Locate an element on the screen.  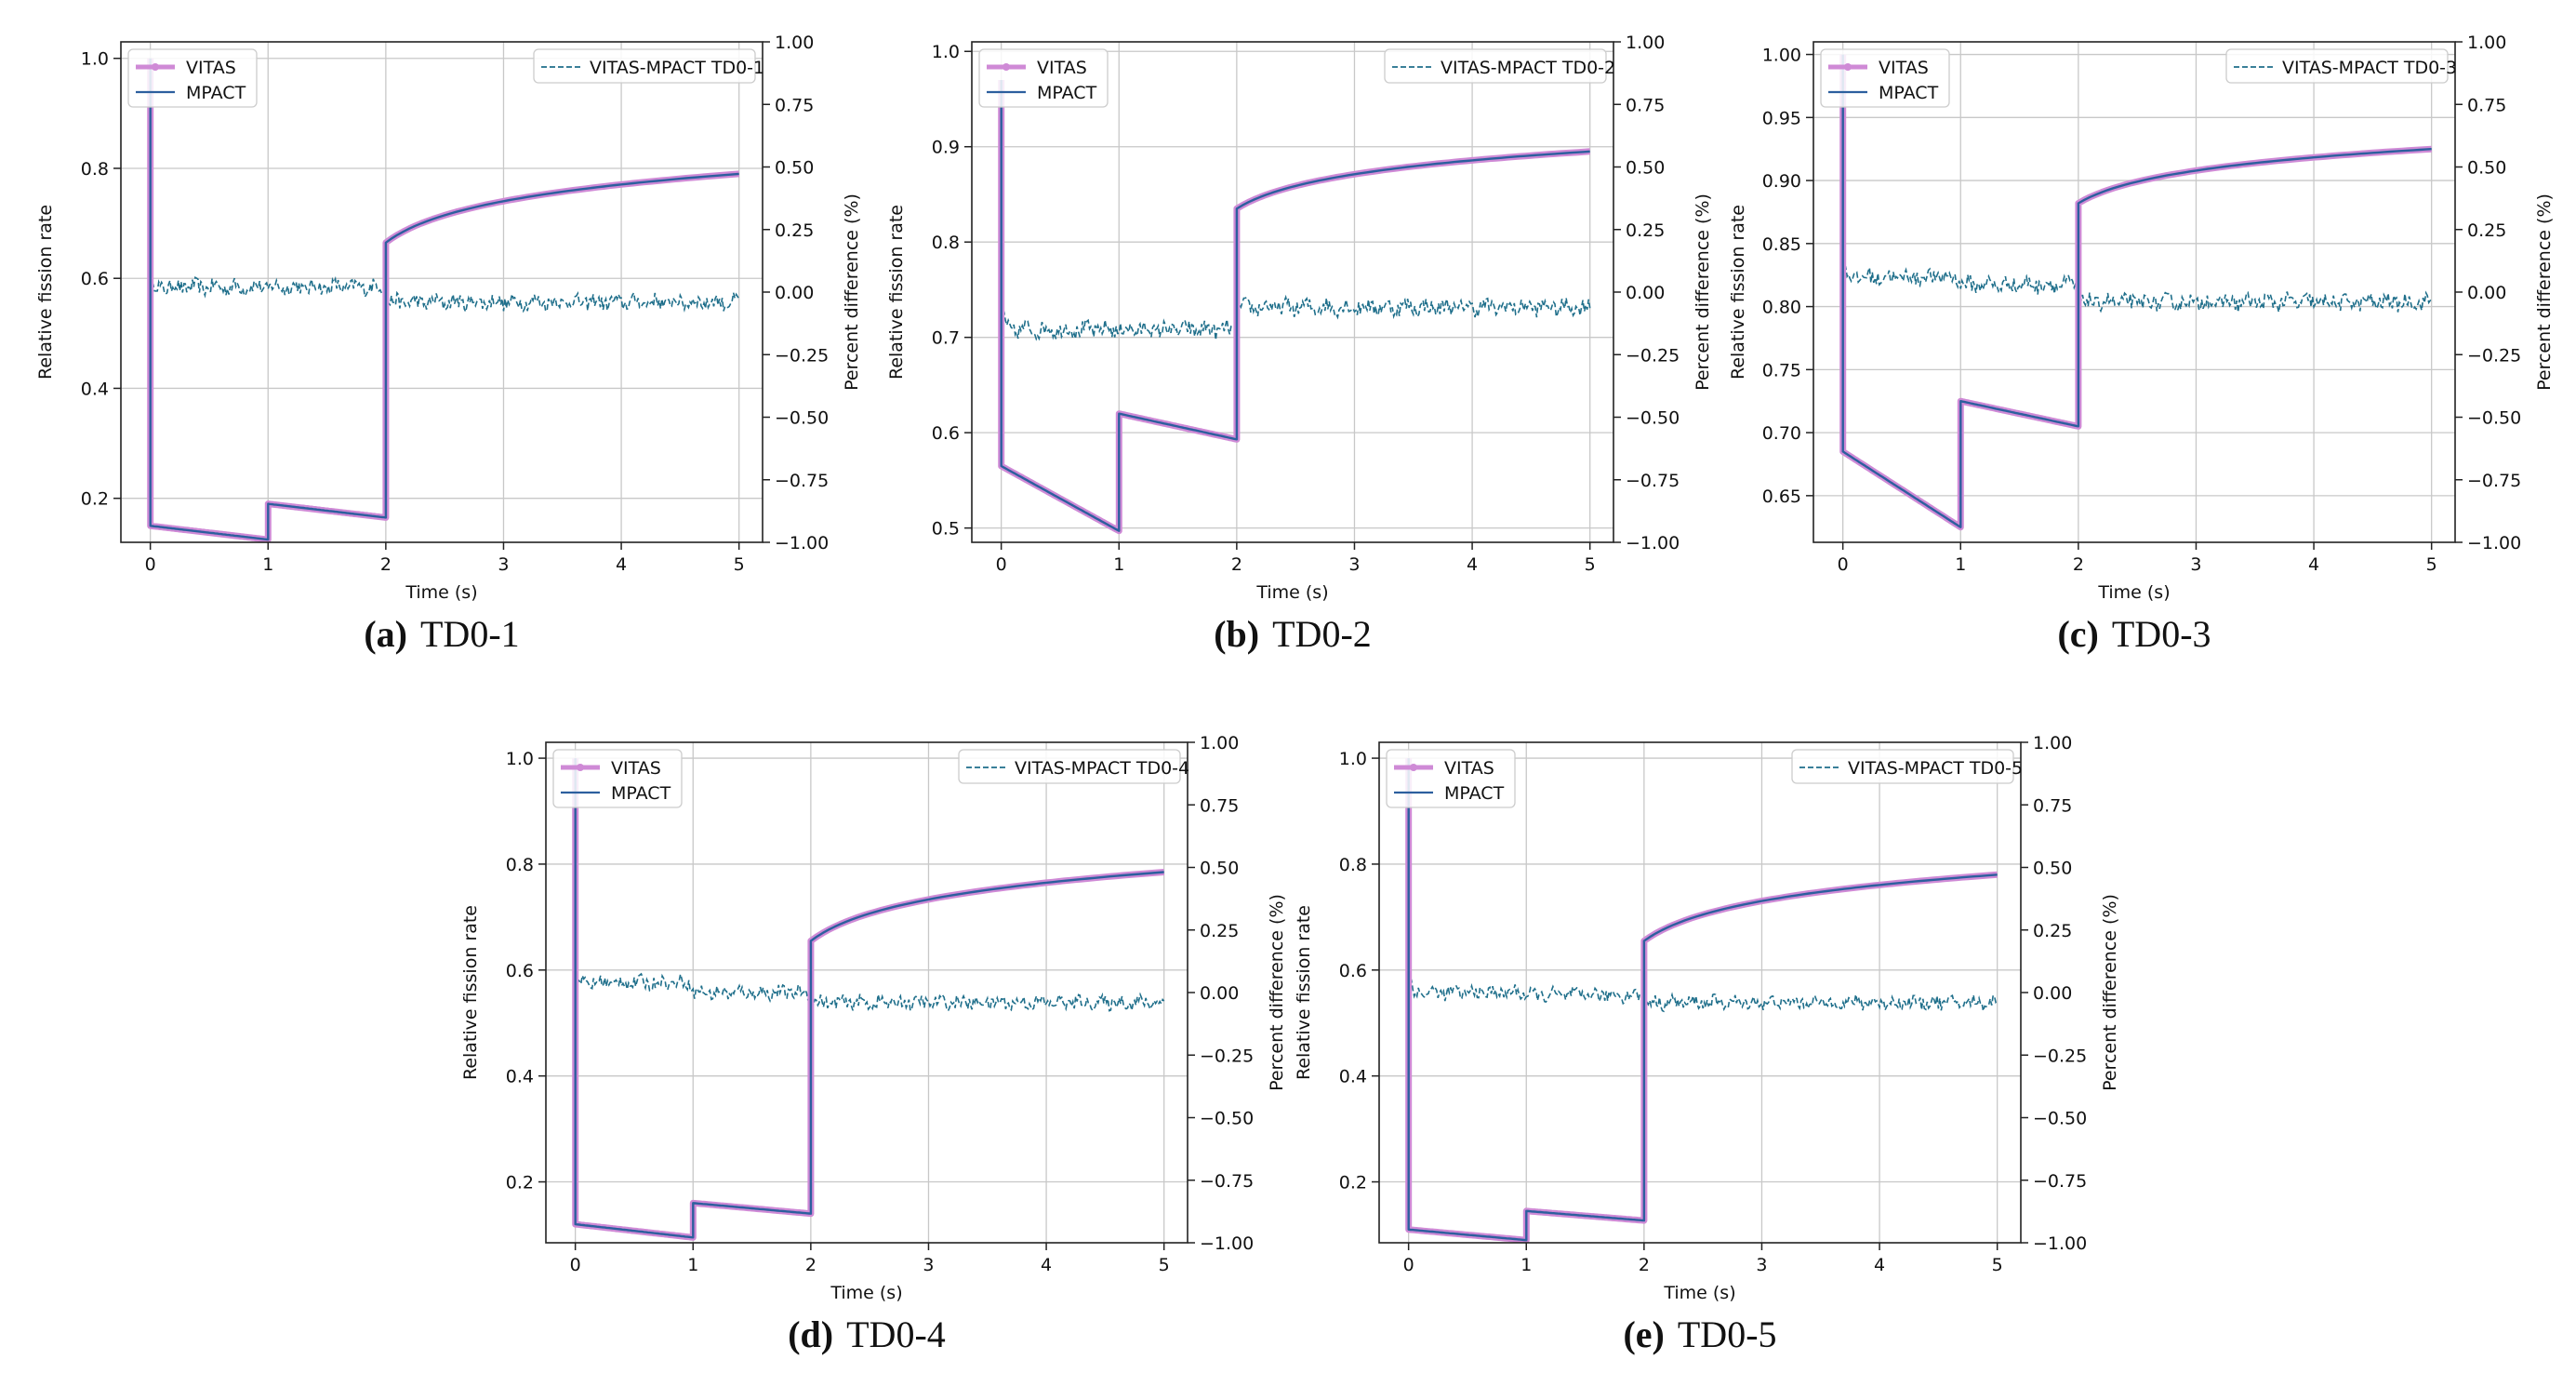
panel-caption-text: TD0-5 is located at coordinates (1727, 1334).